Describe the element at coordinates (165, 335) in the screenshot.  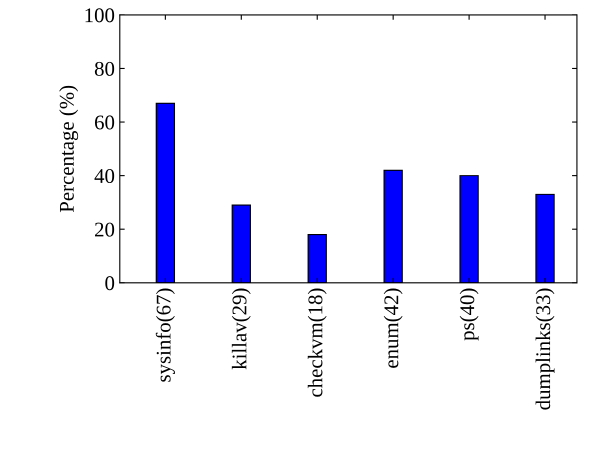
I see `x-tick-label: sysinfo(67)` at that location.